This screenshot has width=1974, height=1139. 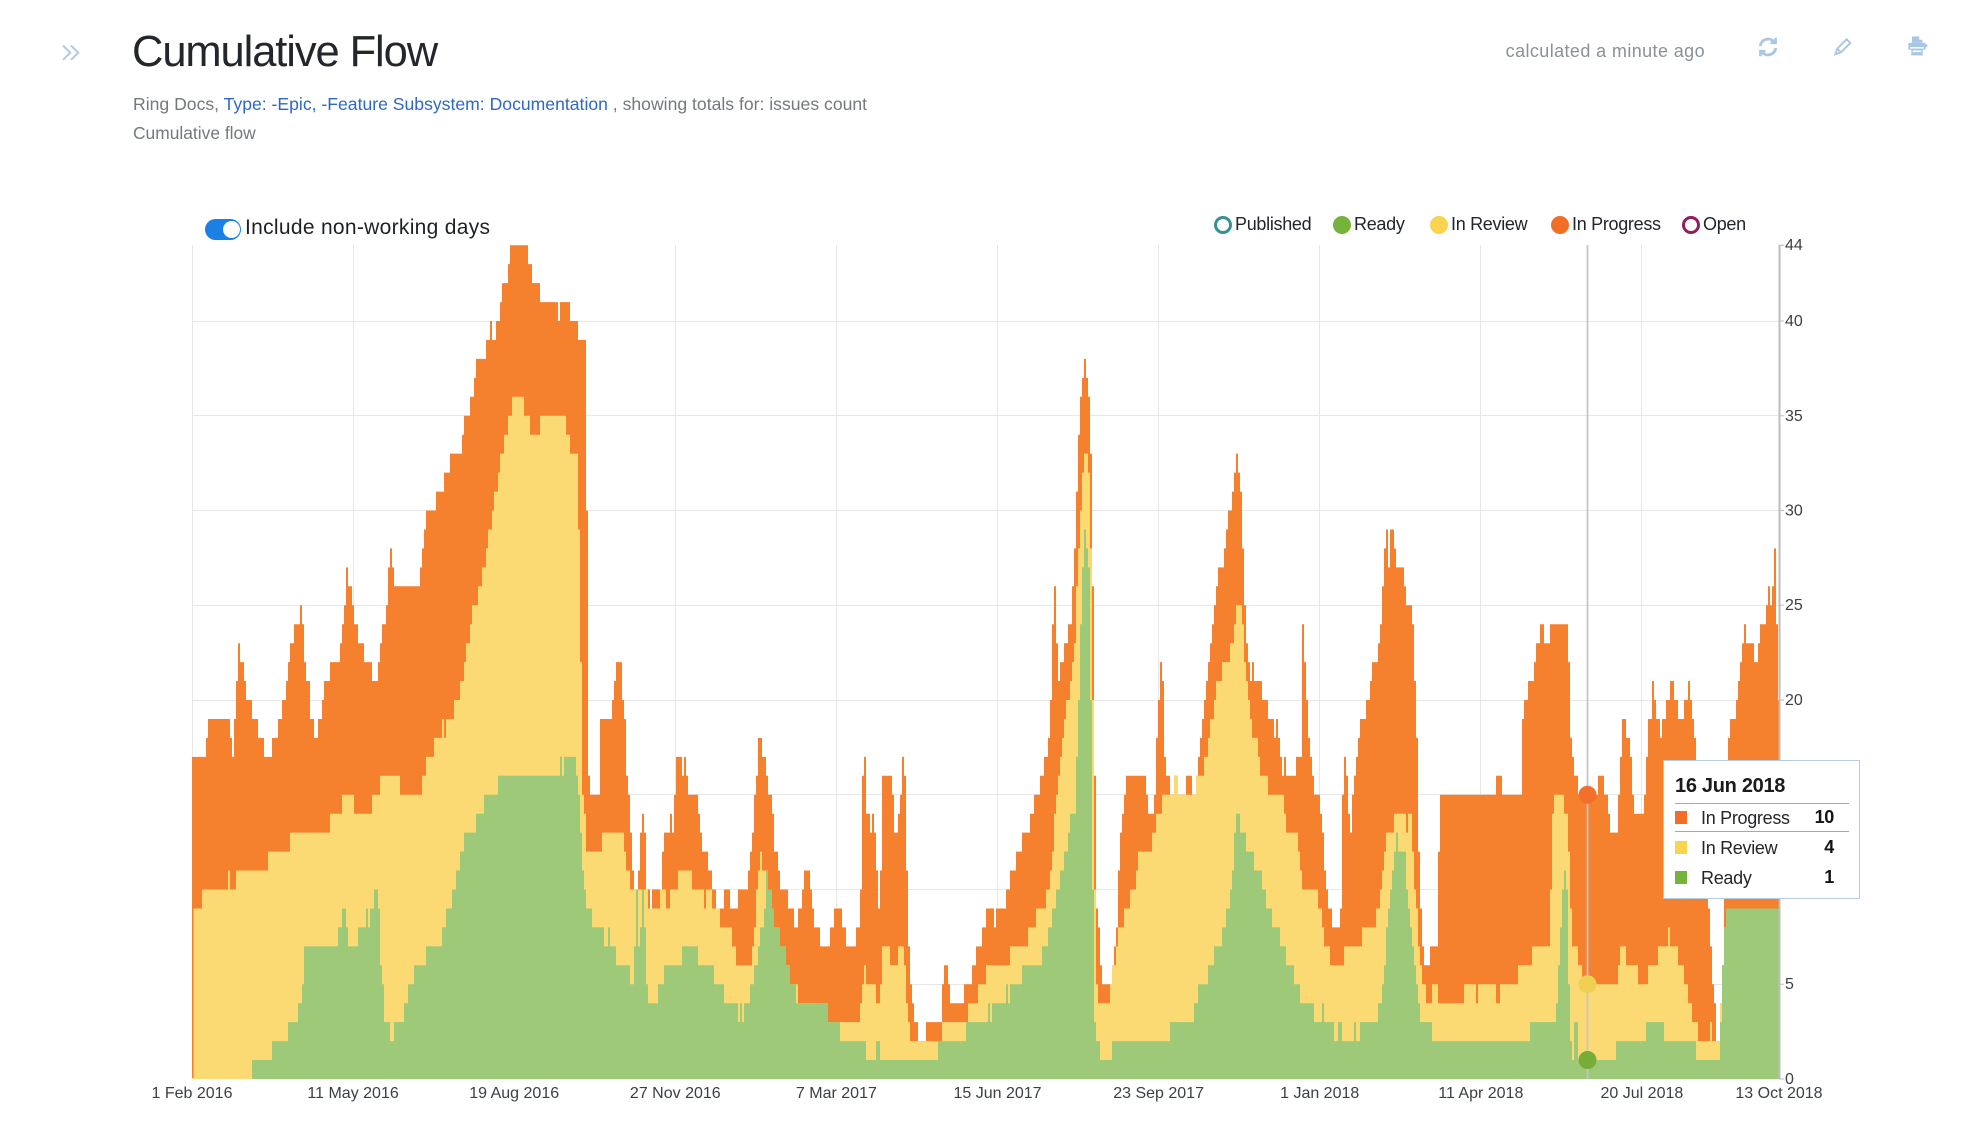 What do you see at coordinates (675, 1093) in the screenshot?
I see `svg-text: 27 Nov 2016` at bounding box center [675, 1093].